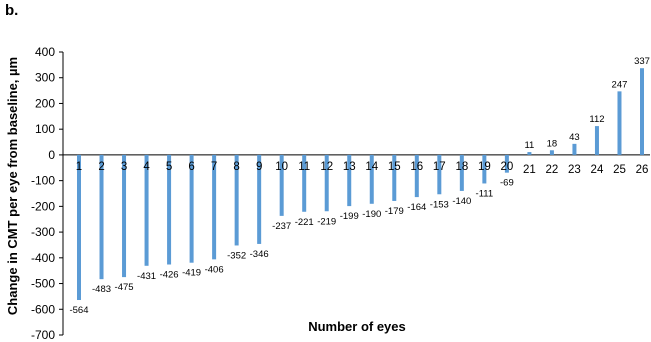  I want to click on data-label: 112, so click(596, 119).